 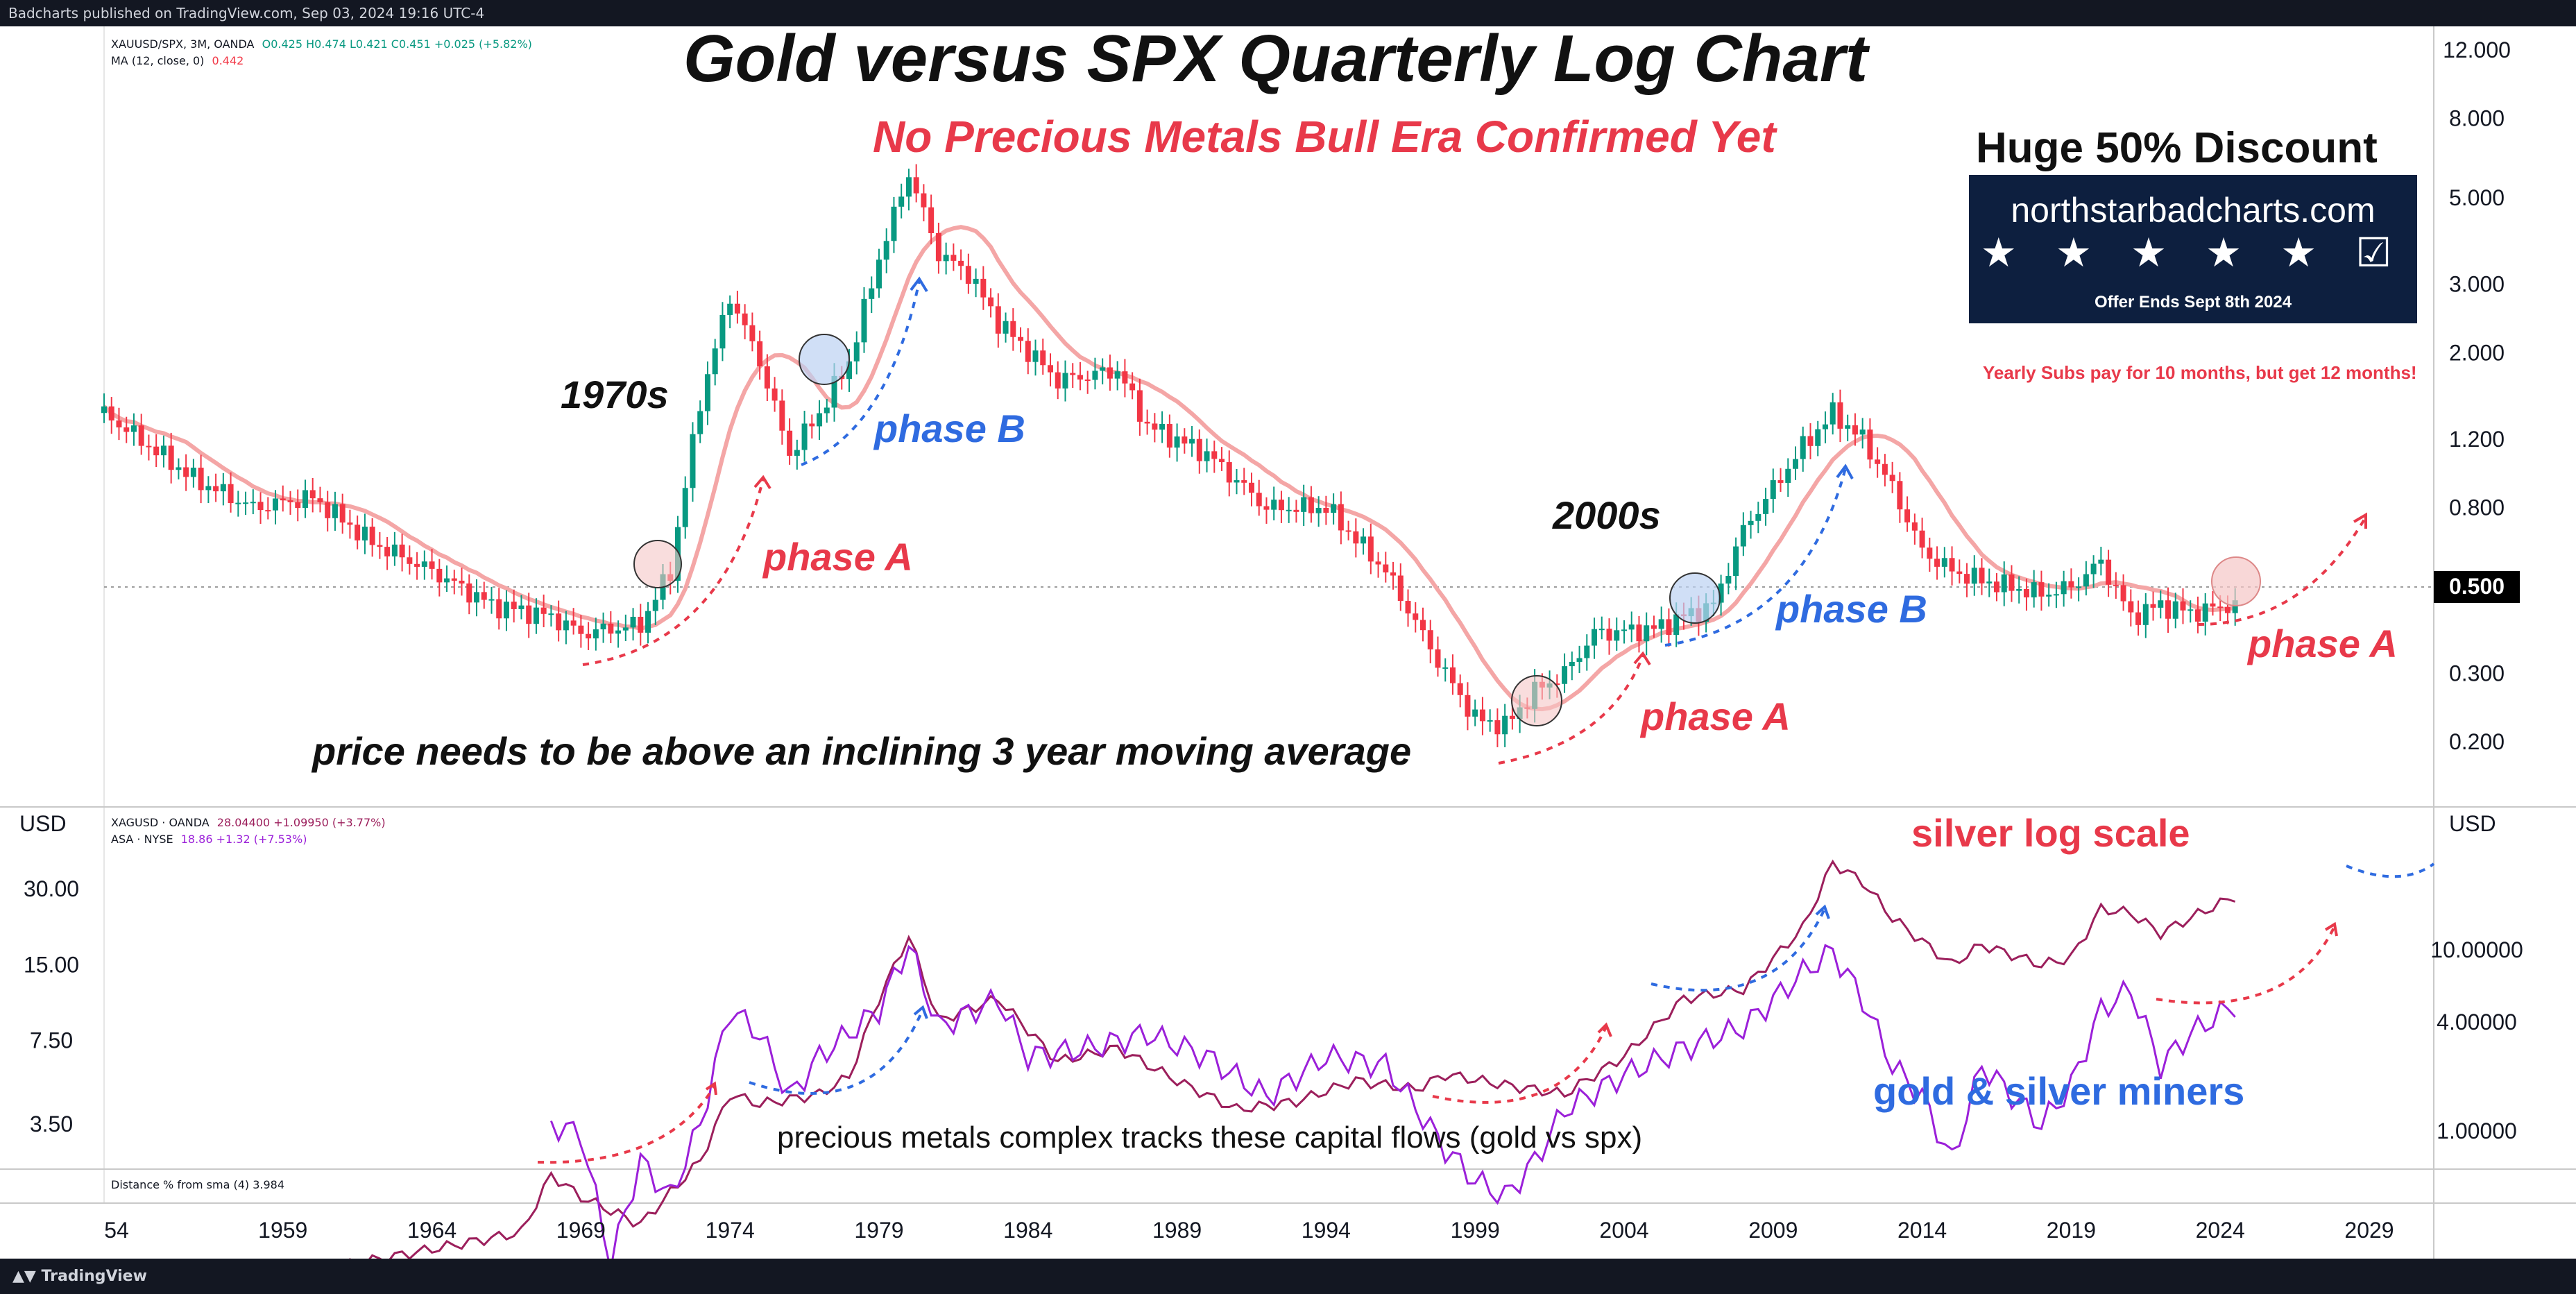 What do you see at coordinates (142, 839) in the screenshot?
I see `legend-asa-name: ASA · NYSE` at bounding box center [142, 839].